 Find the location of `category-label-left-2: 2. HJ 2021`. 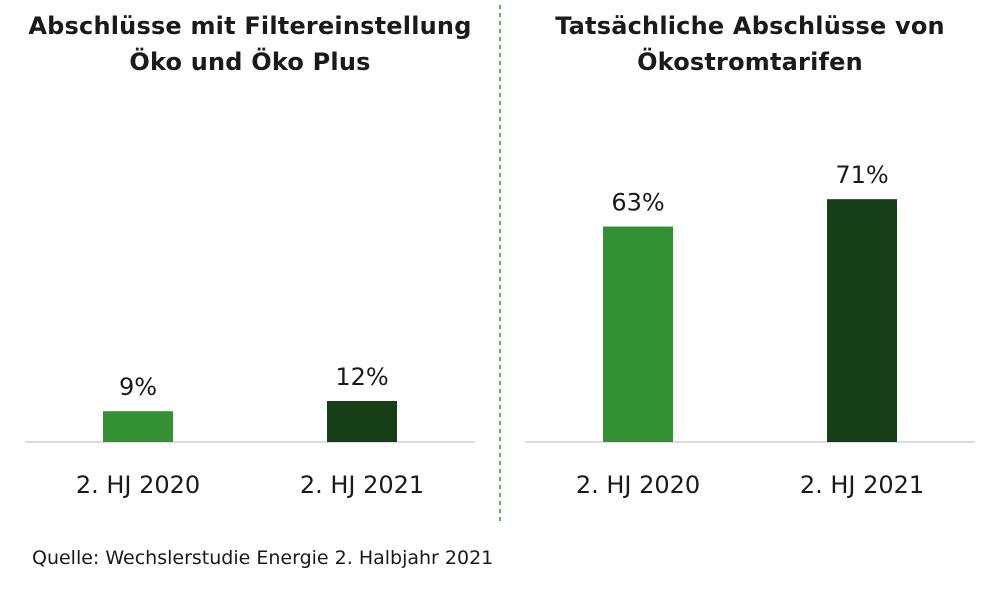

category-label-left-2: 2. HJ 2021 is located at coordinates (362, 485).